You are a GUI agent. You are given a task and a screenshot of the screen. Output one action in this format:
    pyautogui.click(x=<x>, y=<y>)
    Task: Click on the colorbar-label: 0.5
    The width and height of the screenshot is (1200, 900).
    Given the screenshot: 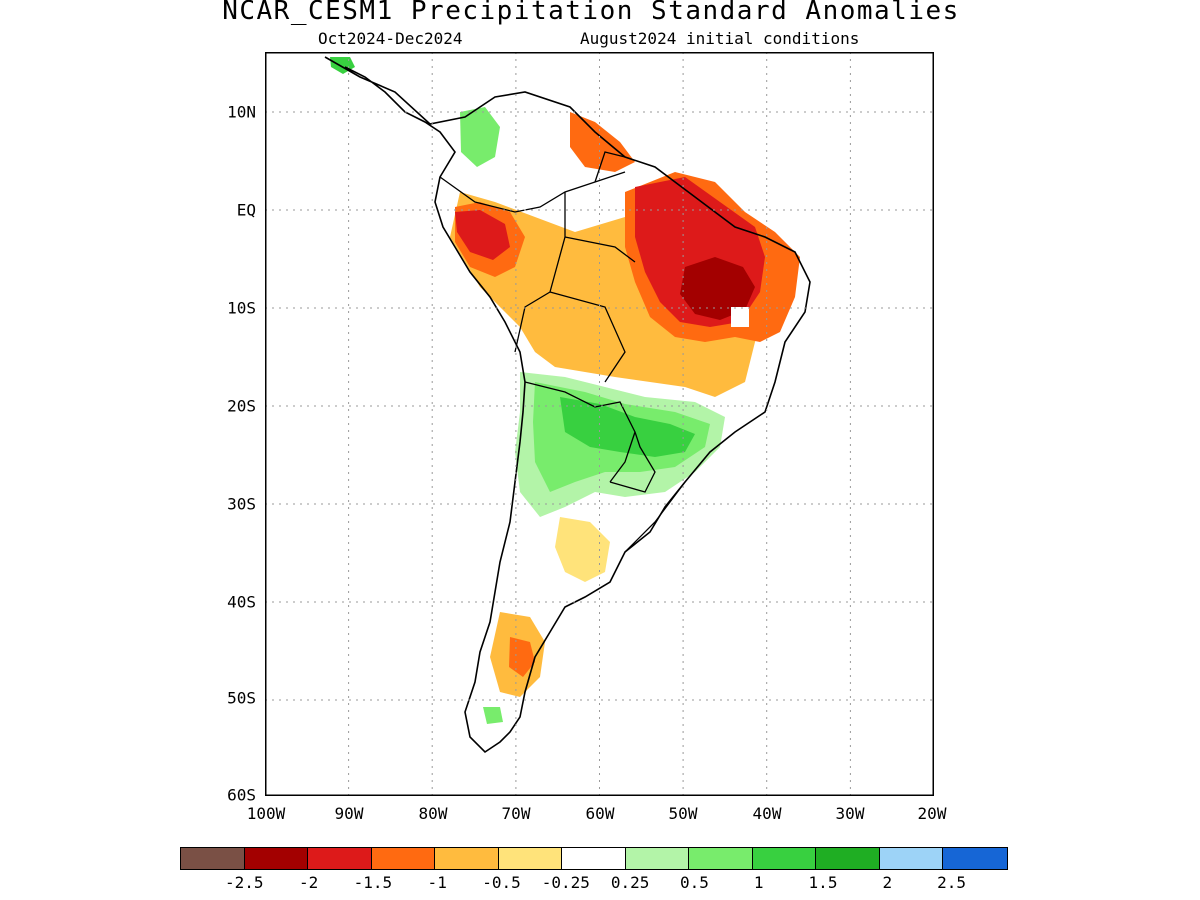 What is the action you would take?
    pyautogui.click(x=694, y=882)
    